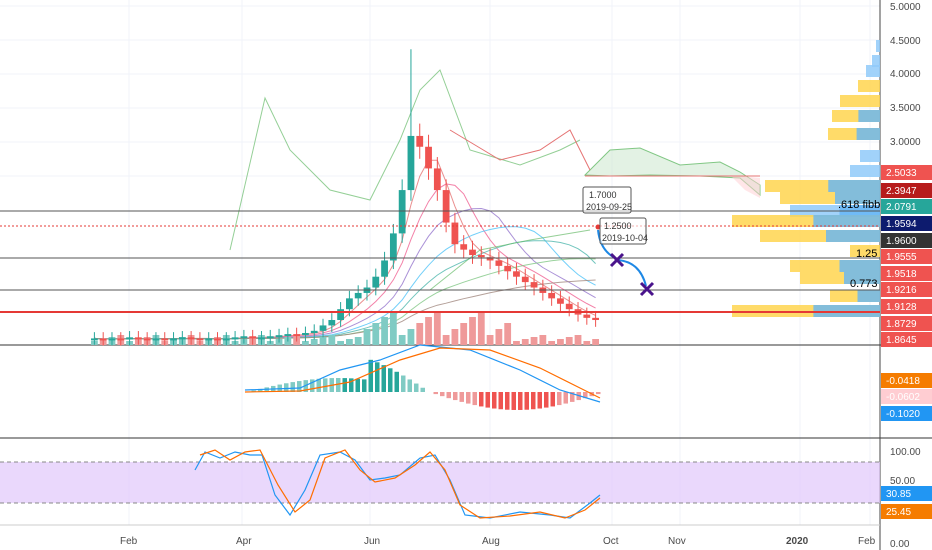 The height and width of the screenshot is (550, 932). What do you see at coordinates (510, 260) in the screenshot?
I see `lower-band-line` at bounding box center [510, 260].